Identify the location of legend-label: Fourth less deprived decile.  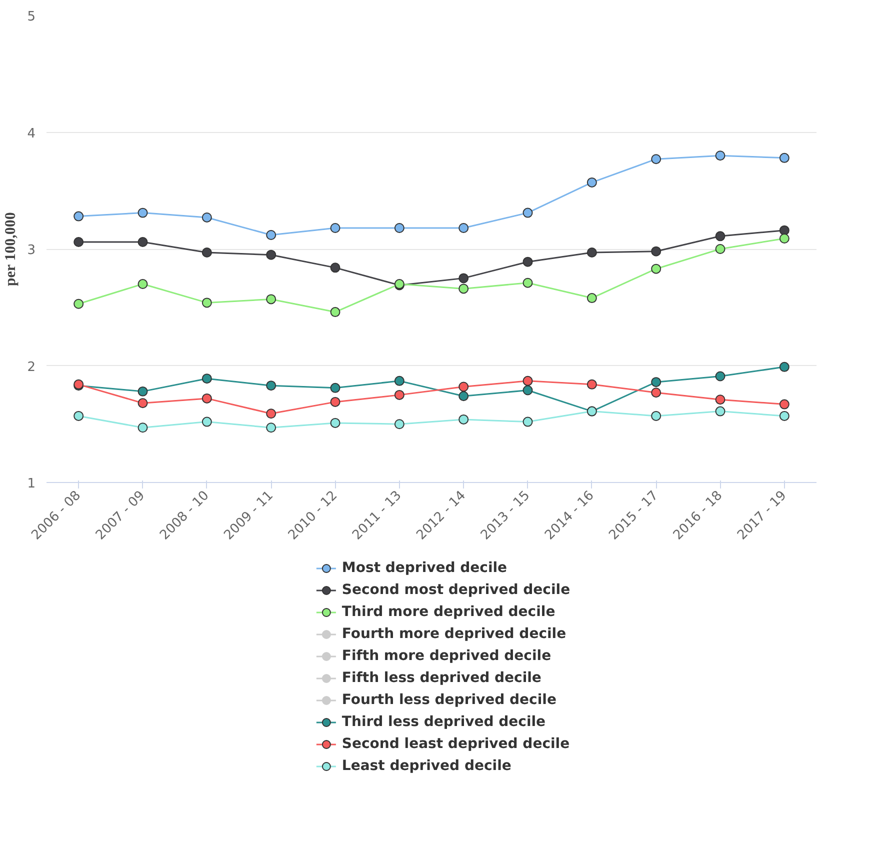
(449, 700).